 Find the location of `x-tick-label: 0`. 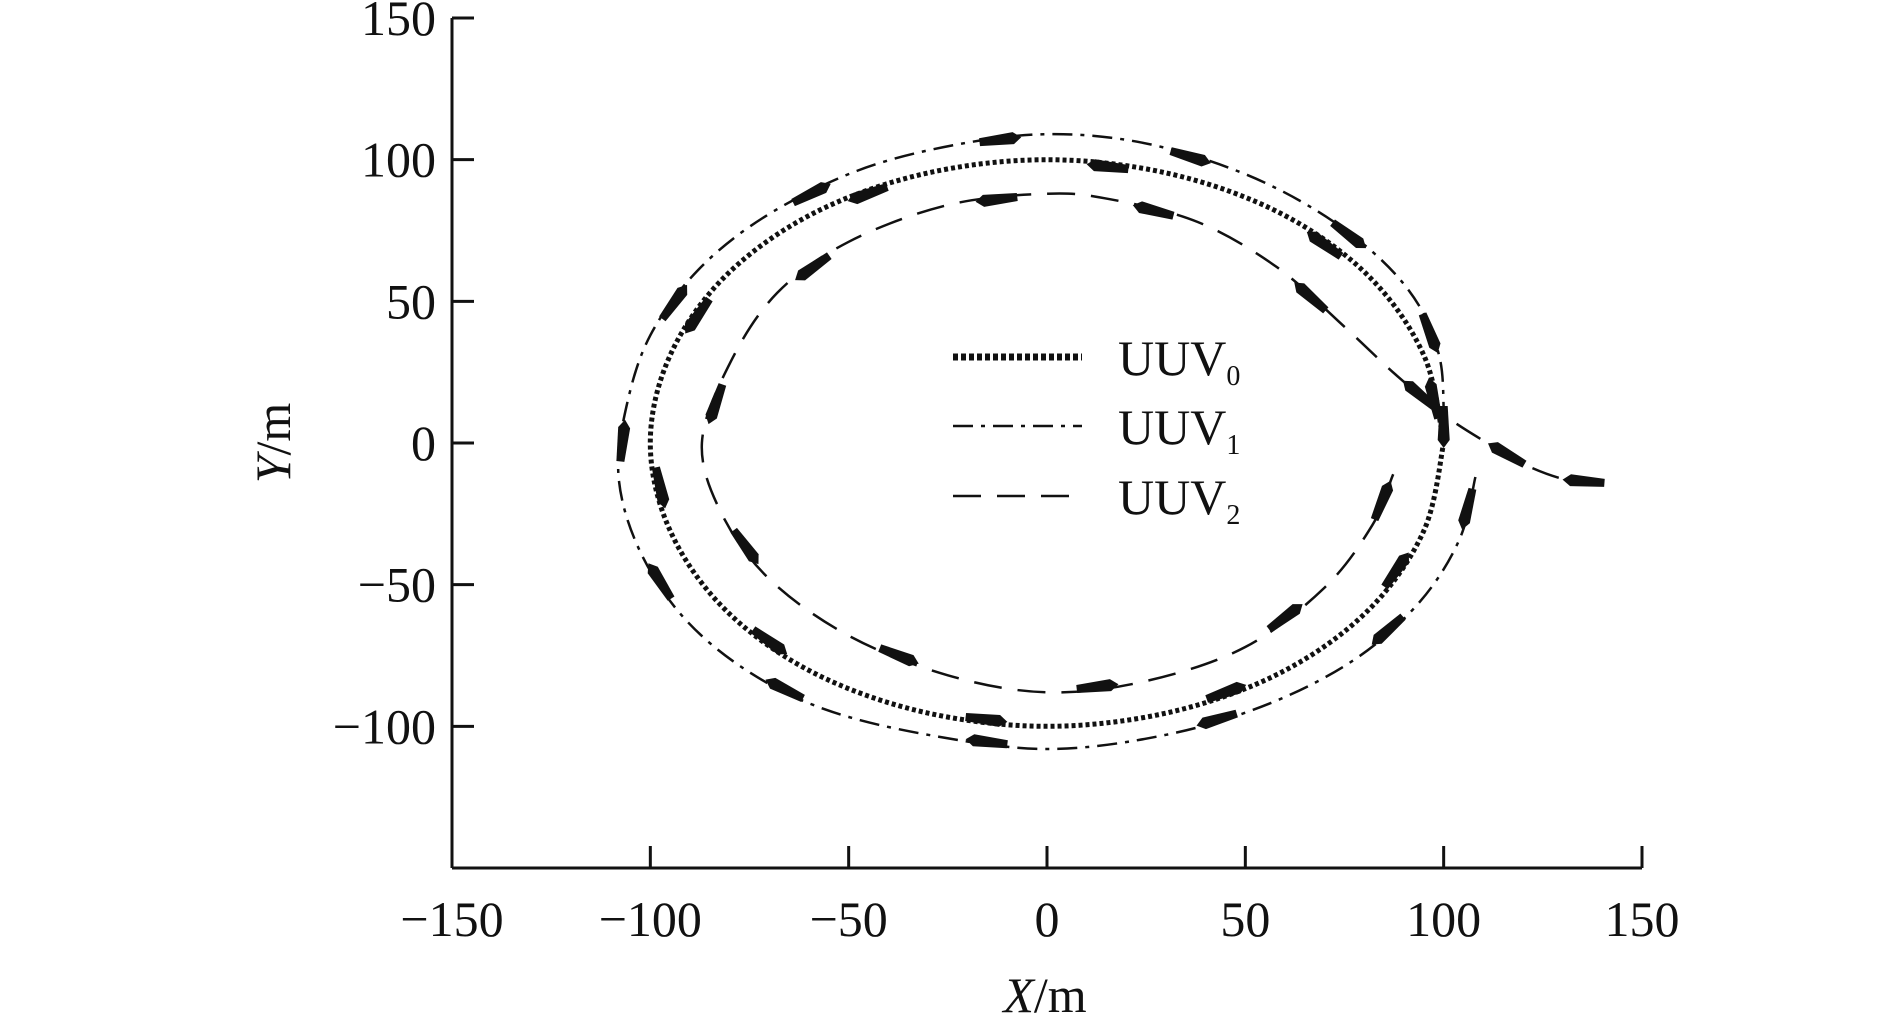

x-tick-label: 0 is located at coordinates (1047, 919).